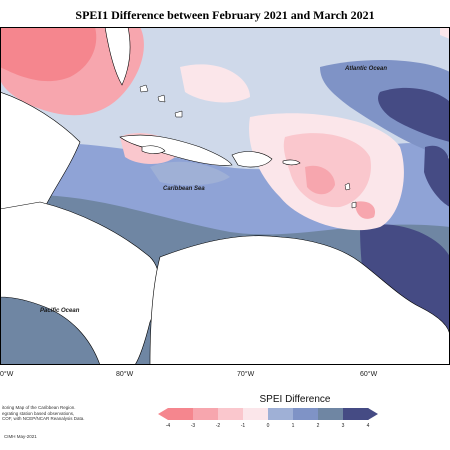 Image resolution: width=450 pixels, height=450 pixels. I want to click on legend-tick-label: 3, so click(343, 426).